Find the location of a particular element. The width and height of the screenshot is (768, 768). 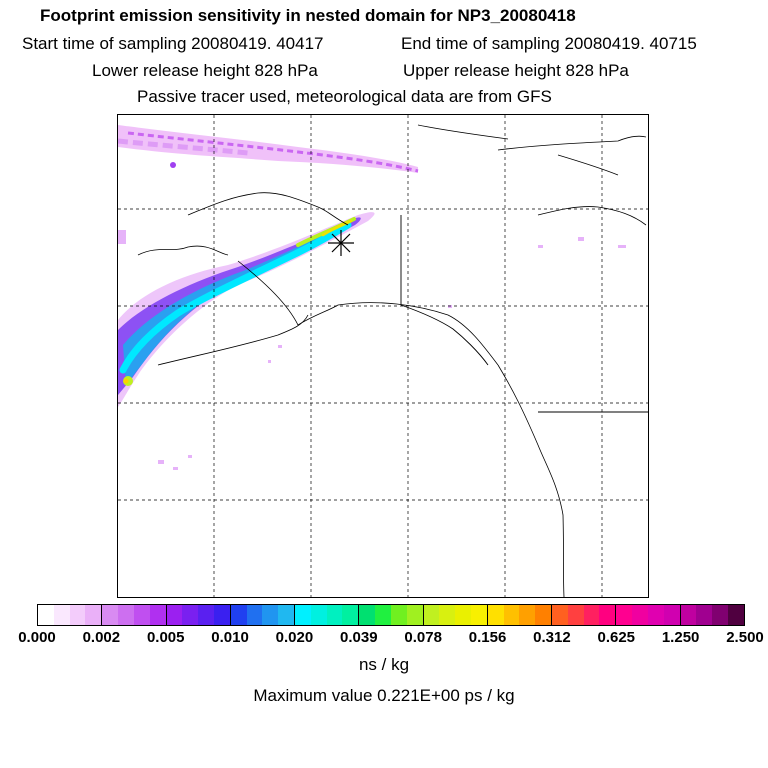

colorbar-tick-label: 2.500 is located at coordinates (745, 637).